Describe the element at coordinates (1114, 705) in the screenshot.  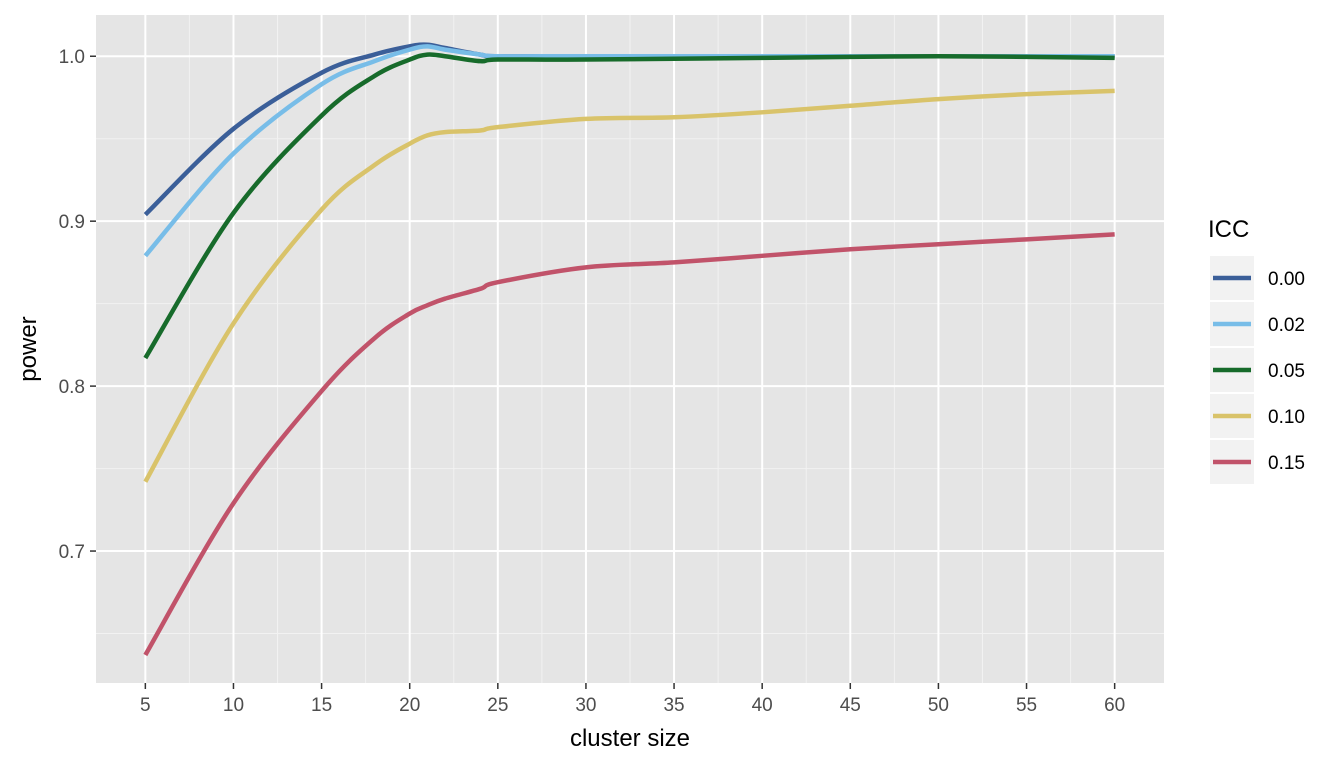
I see `x-tick-label: 60` at that location.